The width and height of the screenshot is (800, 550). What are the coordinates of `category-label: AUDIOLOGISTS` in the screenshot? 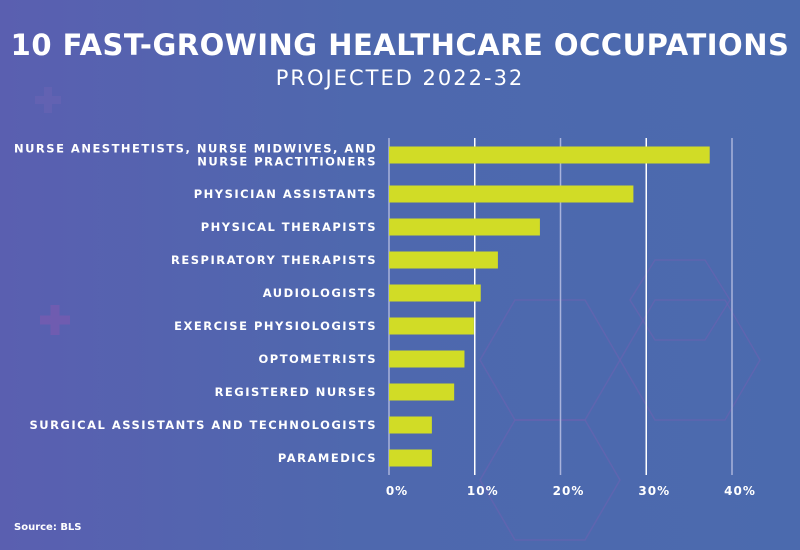 It's located at (320, 293).